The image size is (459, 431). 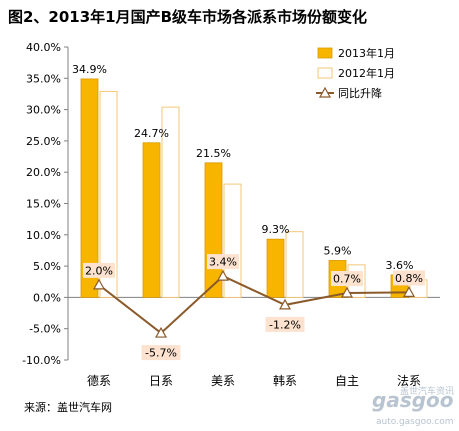 I want to click on change-value-label: -1.2%, so click(x=285, y=324).